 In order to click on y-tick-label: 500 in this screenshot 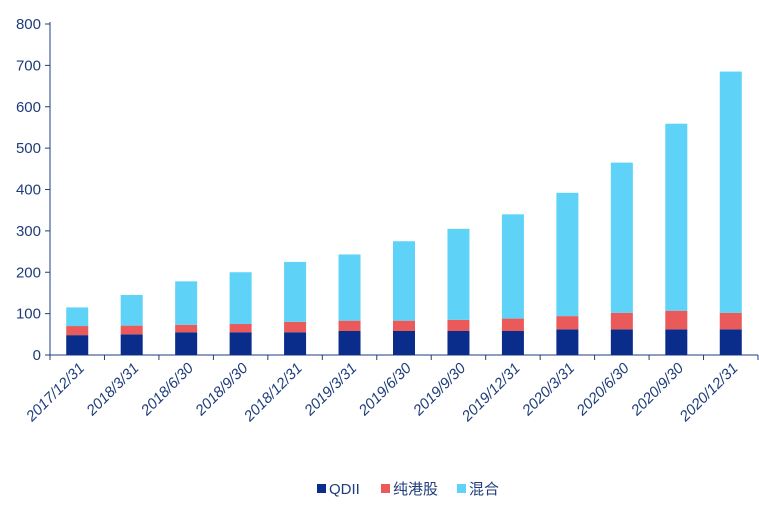, I will do `click(28, 148)`.